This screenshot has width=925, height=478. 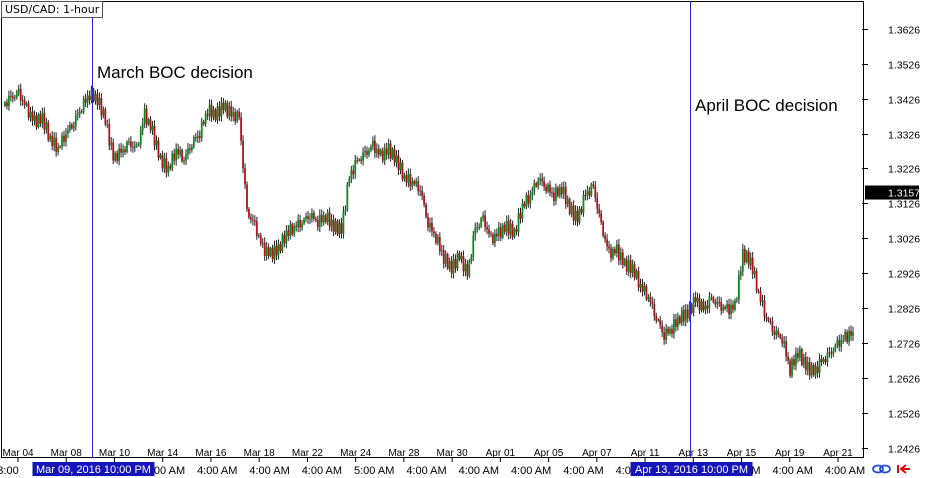 I want to click on x-date-label: Apr 19, so click(x=790, y=453).